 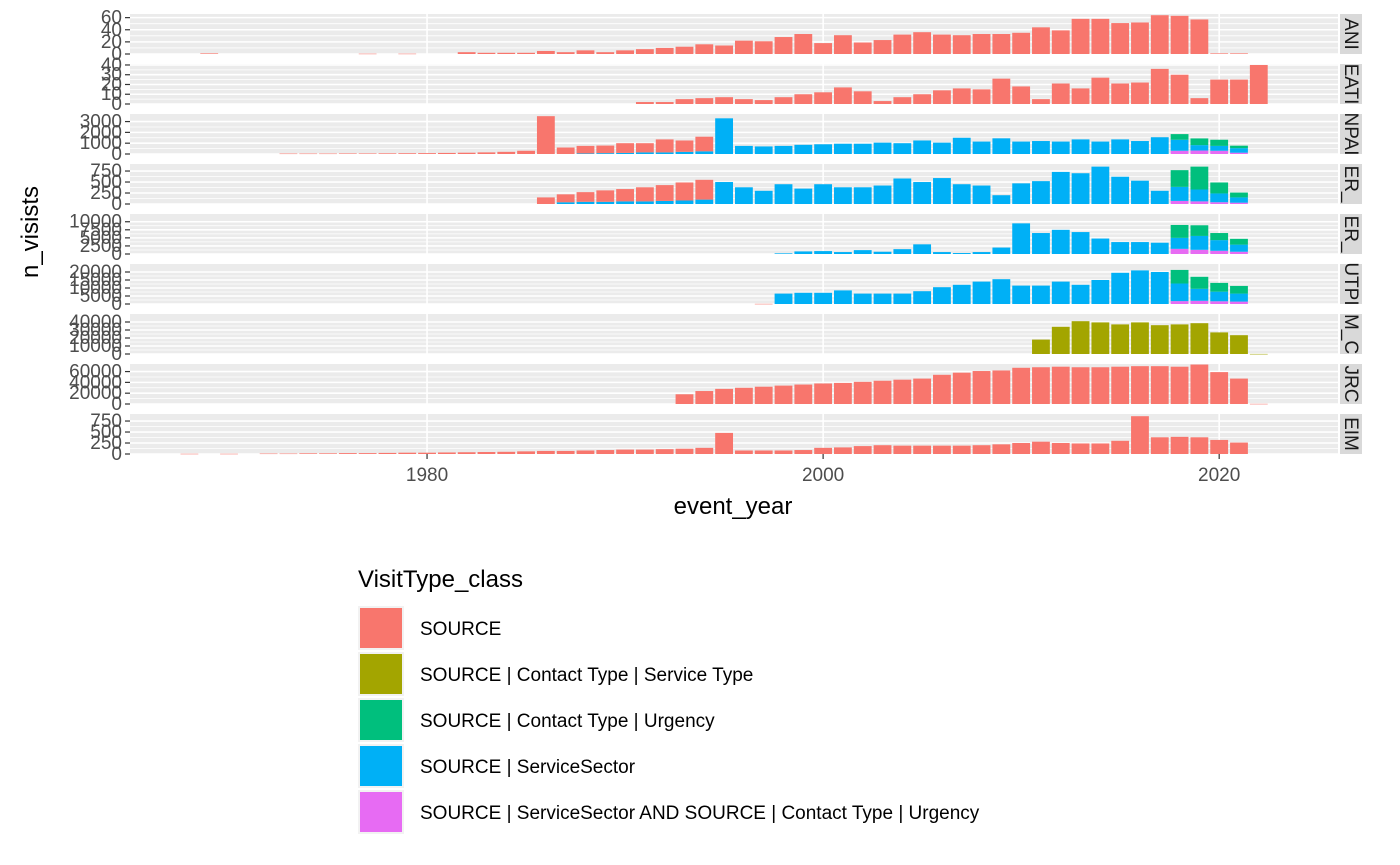 I want to click on x-axis: 1980 2000 2020, so click(x=823, y=470).